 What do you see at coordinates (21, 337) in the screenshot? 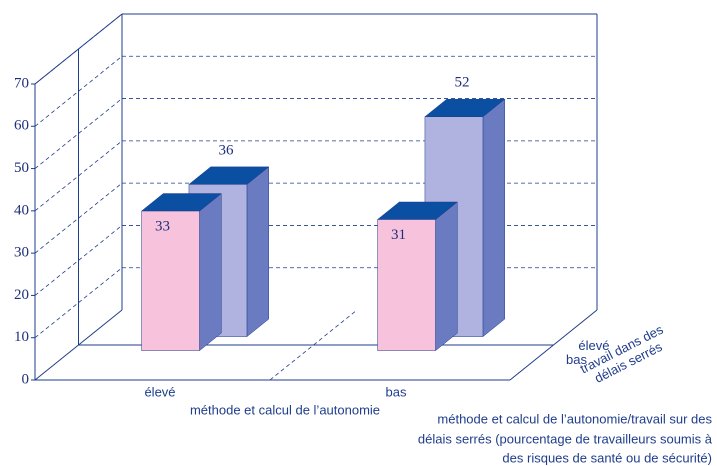
I see `y-tick-label: 10` at bounding box center [21, 337].